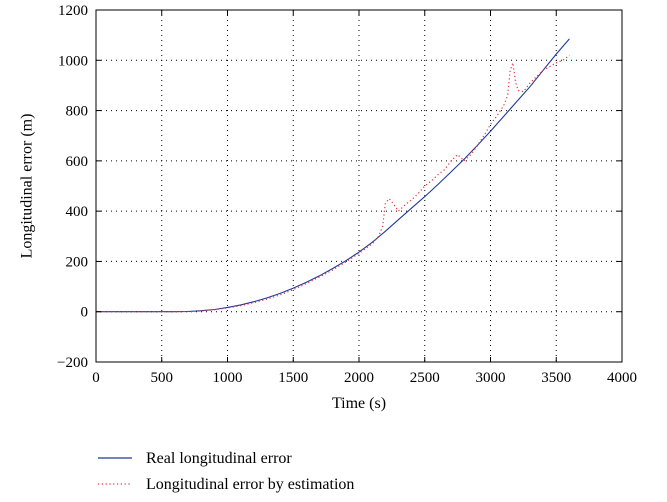  I want to click on x-tick-label: 1000, so click(228, 378).